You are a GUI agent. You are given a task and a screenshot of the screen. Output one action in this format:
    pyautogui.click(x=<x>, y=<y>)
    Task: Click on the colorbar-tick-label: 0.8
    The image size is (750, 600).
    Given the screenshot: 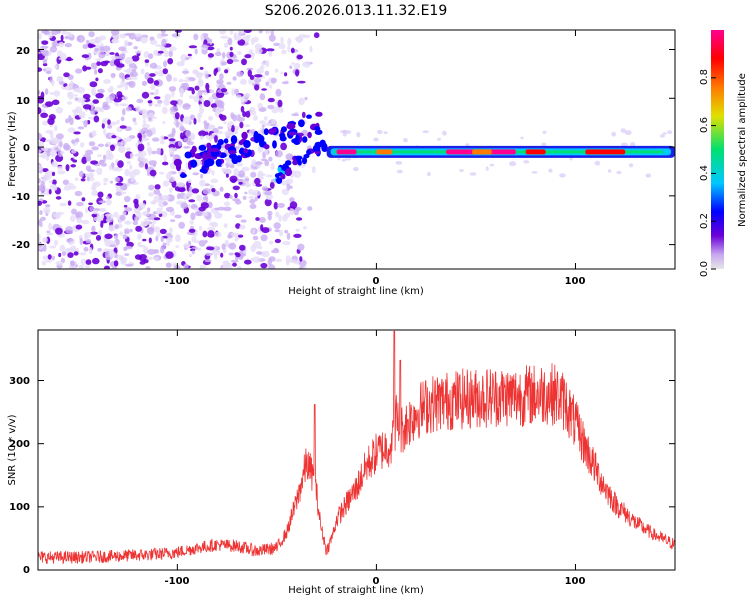 What is the action you would take?
    pyautogui.click(x=704, y=77)
    